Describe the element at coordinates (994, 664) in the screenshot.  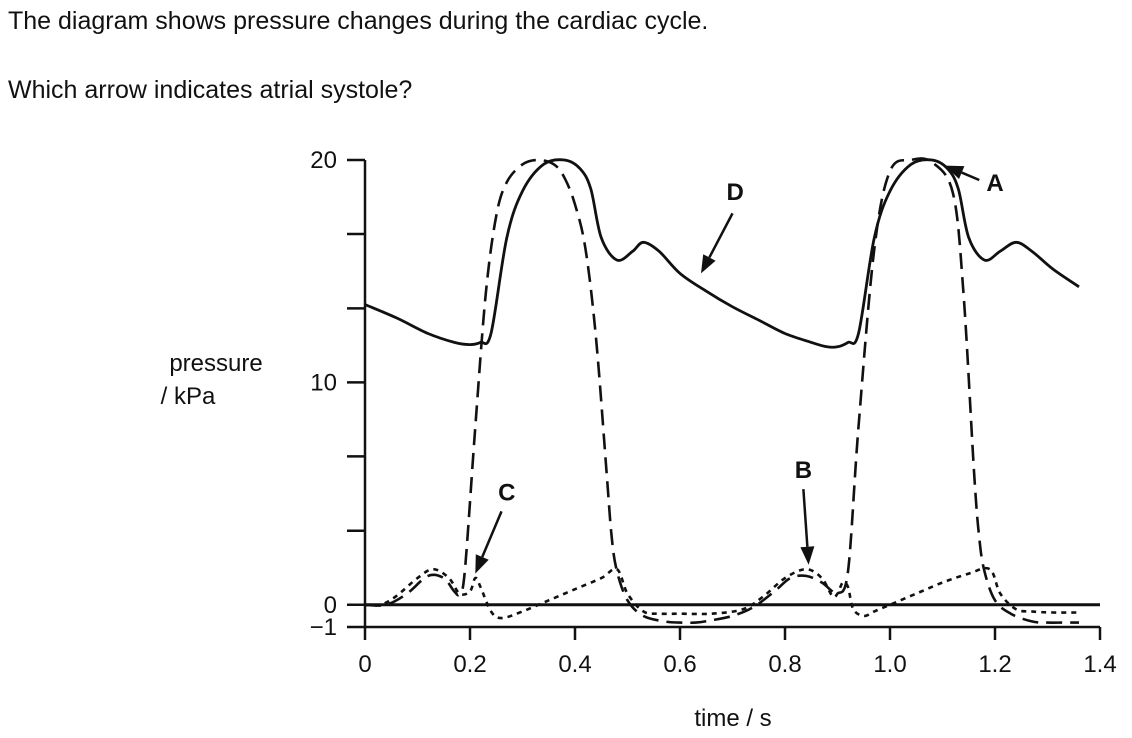
I see `x-tick-label: 1.2` at that location.